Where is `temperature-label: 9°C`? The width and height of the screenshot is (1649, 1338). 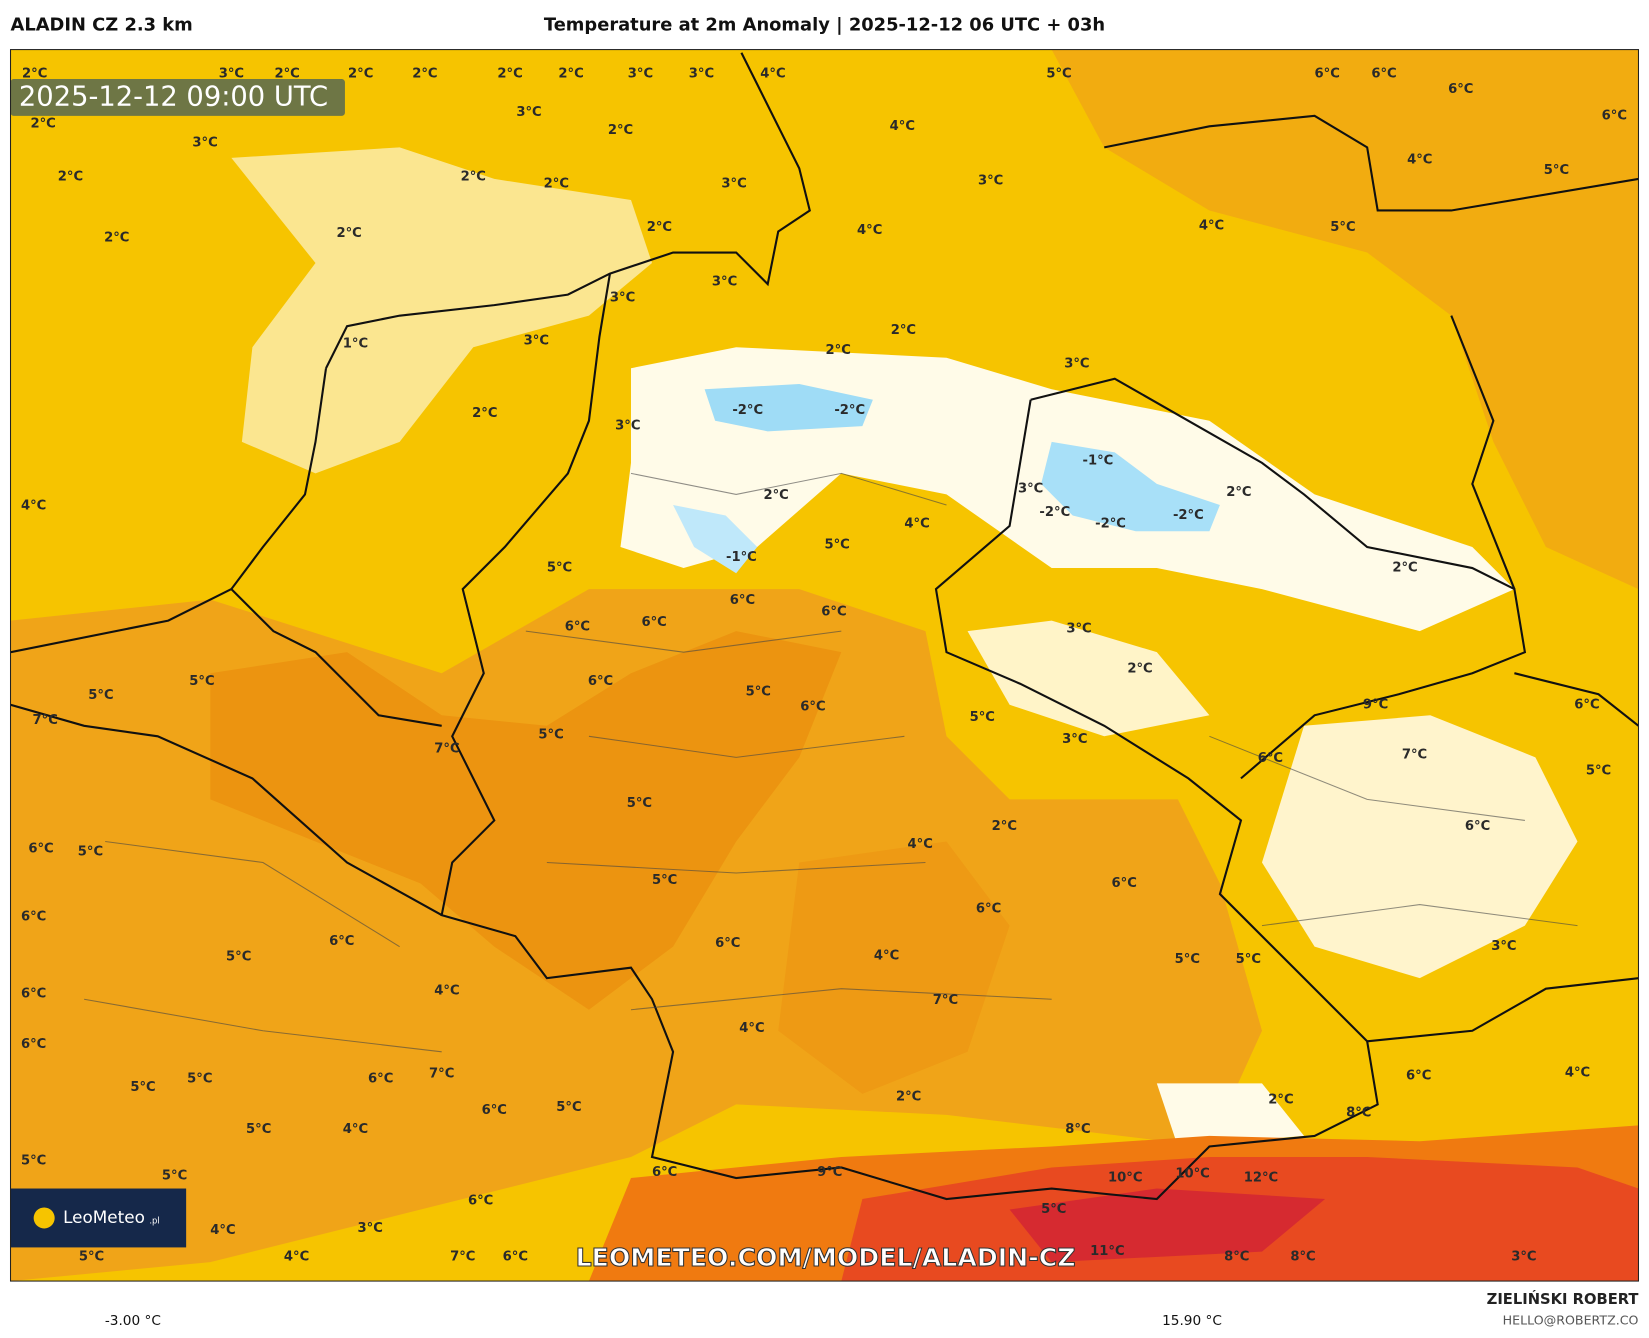 temperature-label: 9°C is located at coordinates (829, 1172).